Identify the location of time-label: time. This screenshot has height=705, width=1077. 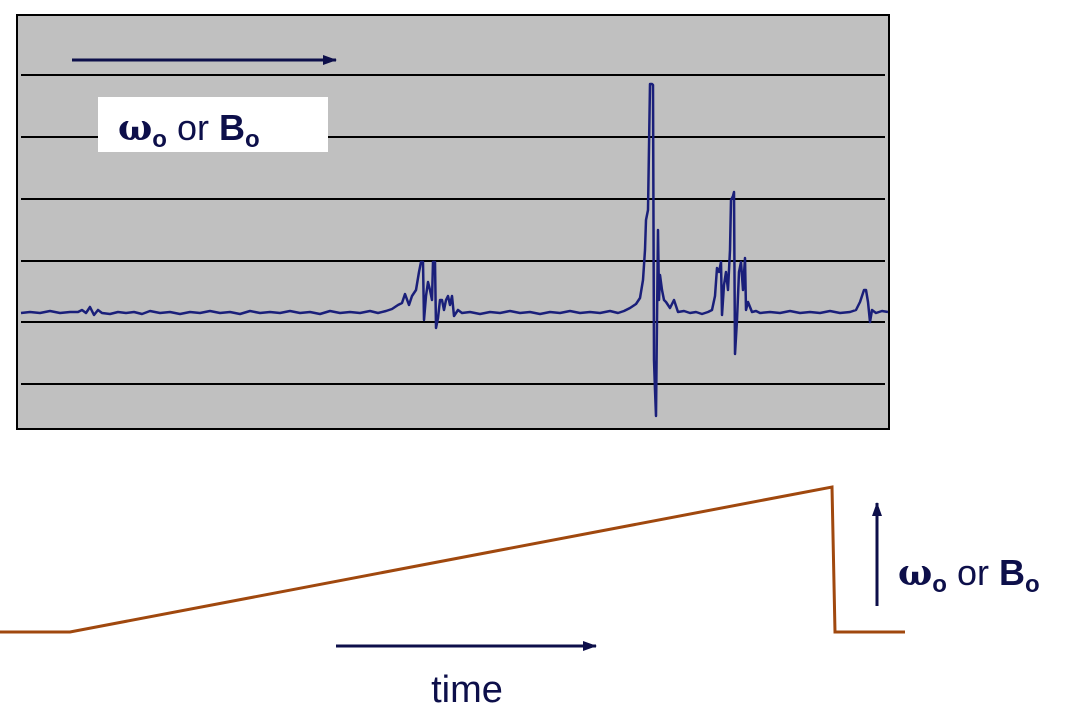
(467, 687).